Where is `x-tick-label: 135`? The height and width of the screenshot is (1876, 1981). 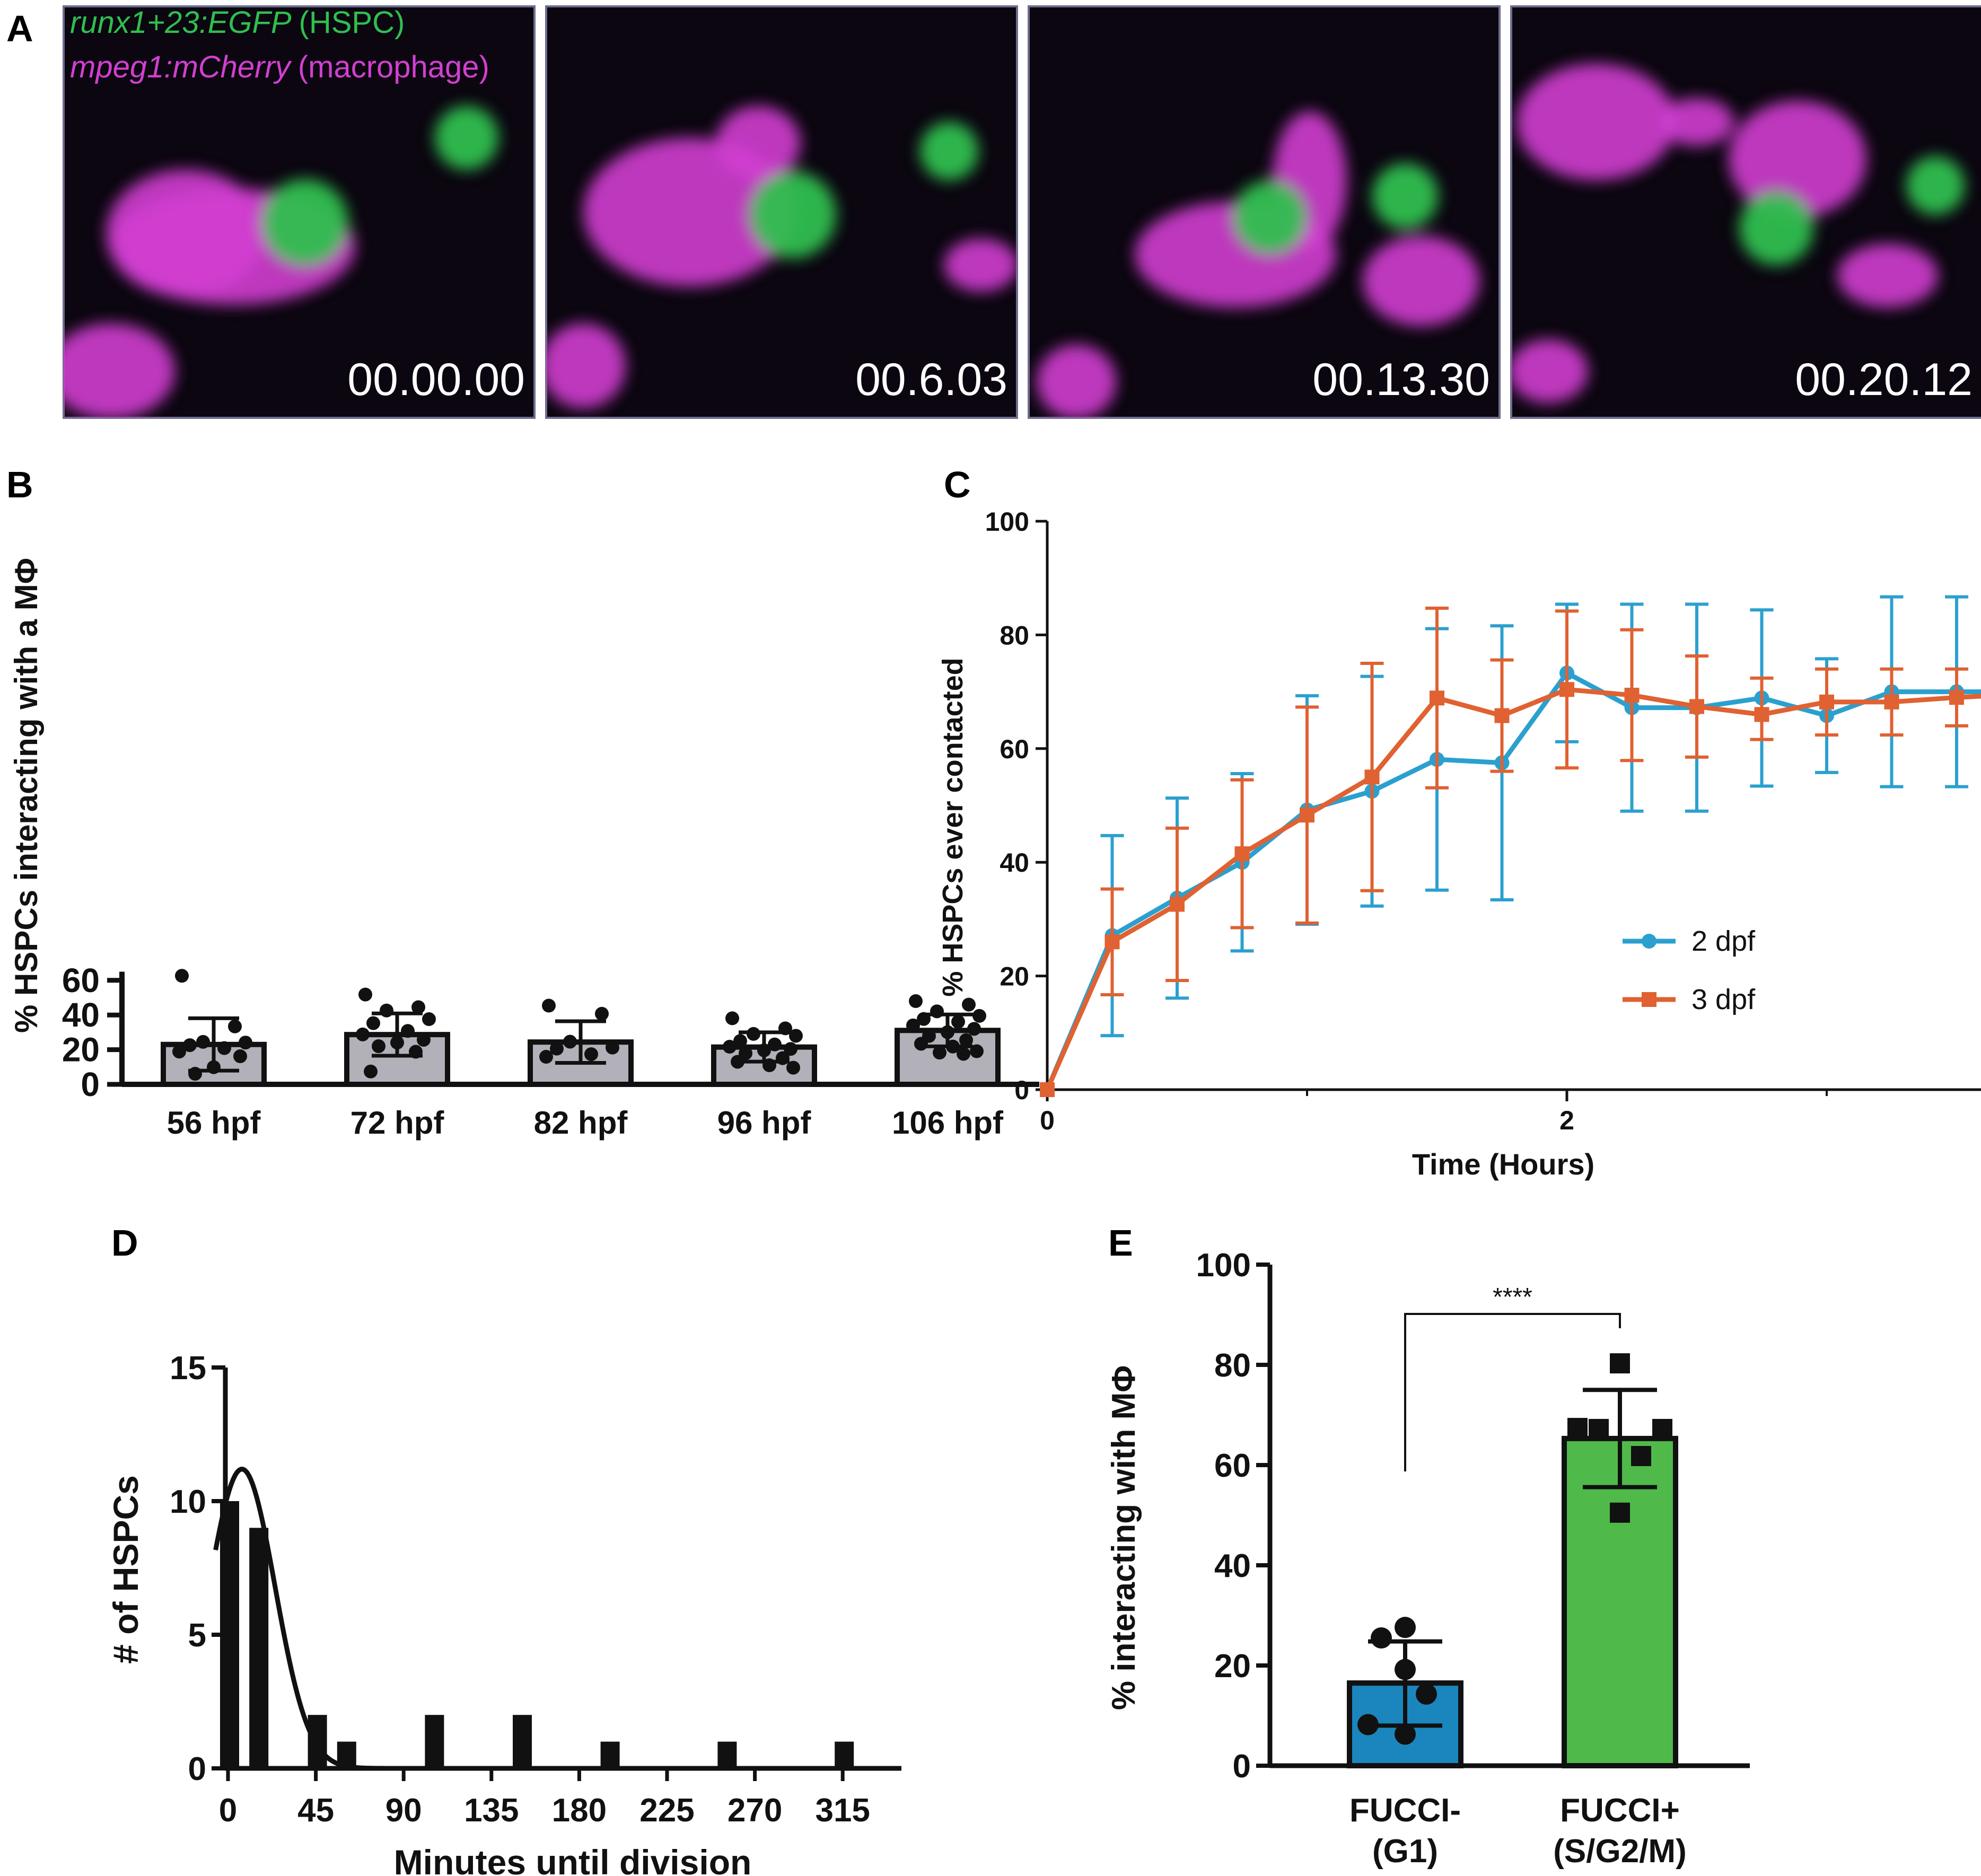
x-tick-label: 135 is located at coordinates (491, 1810).